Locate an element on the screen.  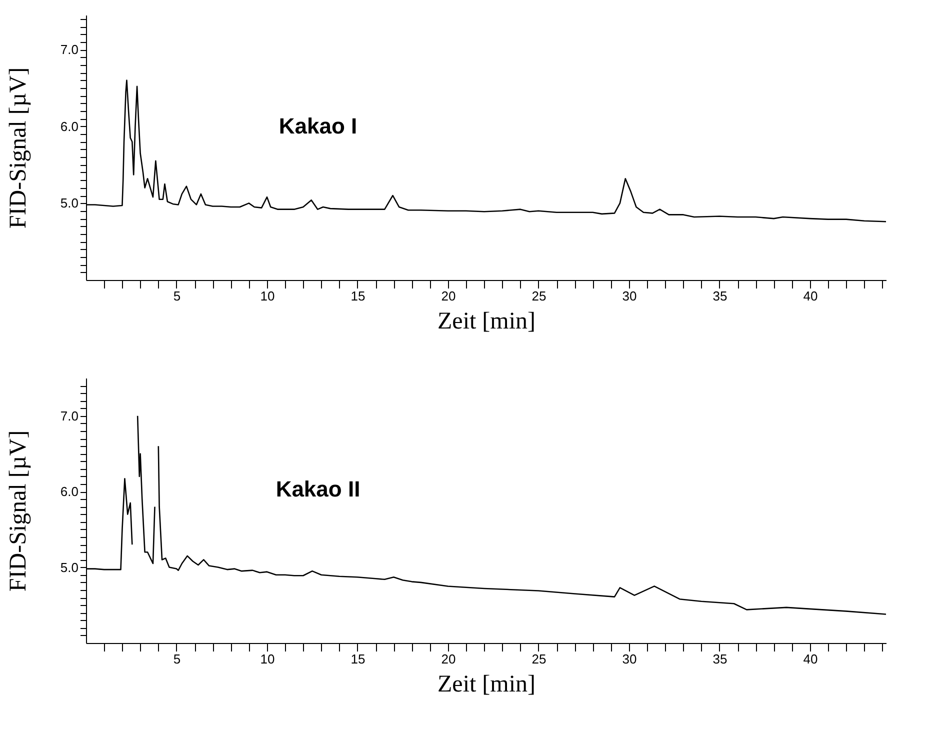
annotation: Kakao II is located at coordinates (318, 489).